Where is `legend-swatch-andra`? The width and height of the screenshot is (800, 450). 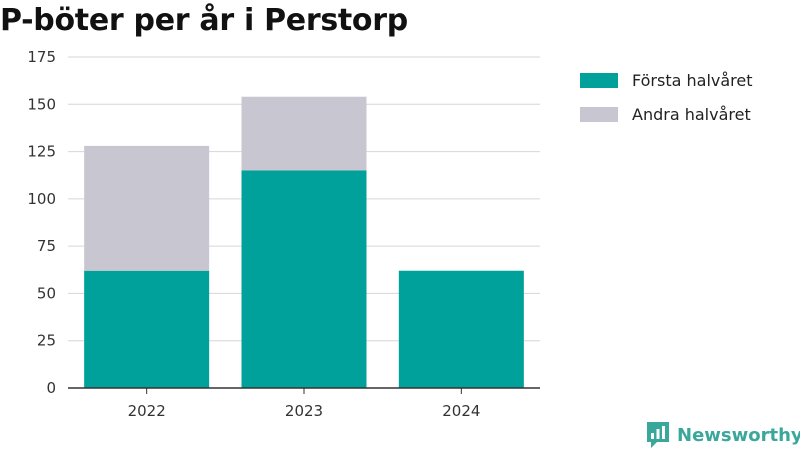
legend-swatch-andra is located at coordinates (599, 114).